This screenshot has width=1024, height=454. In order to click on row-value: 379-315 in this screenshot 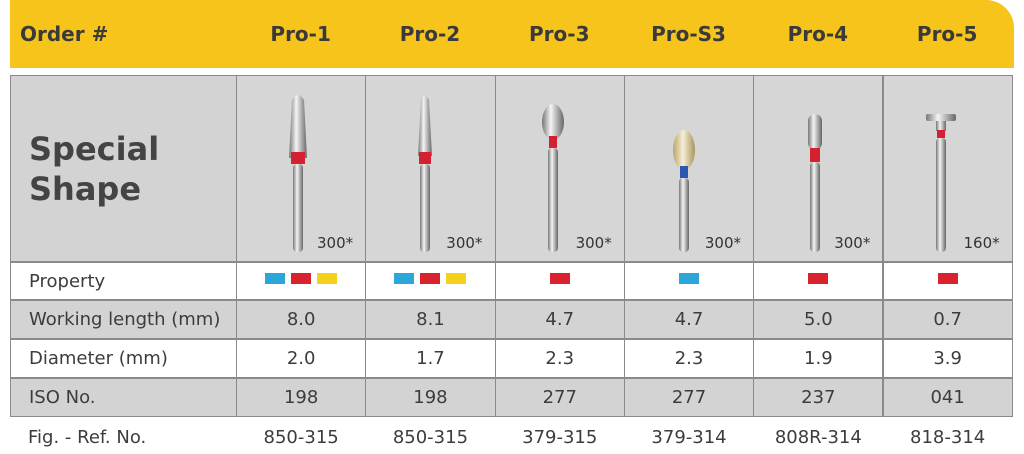, I will do `click(560, 437)`.